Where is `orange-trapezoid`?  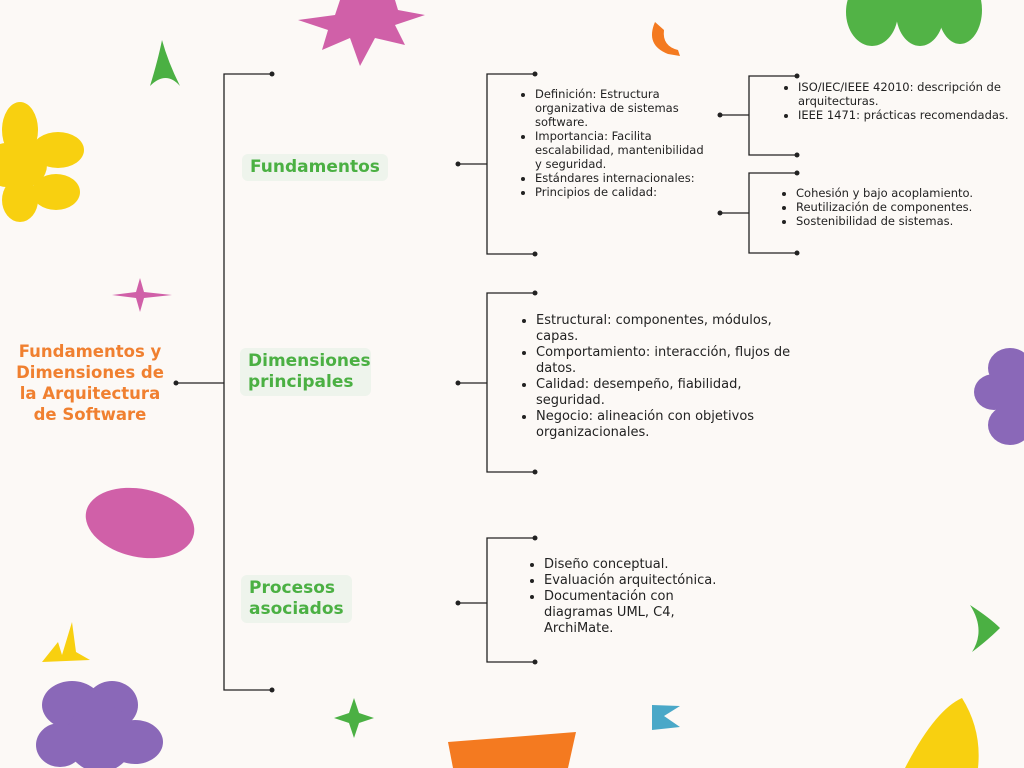
orange-trapezoid is located at coordinates (512, 750).